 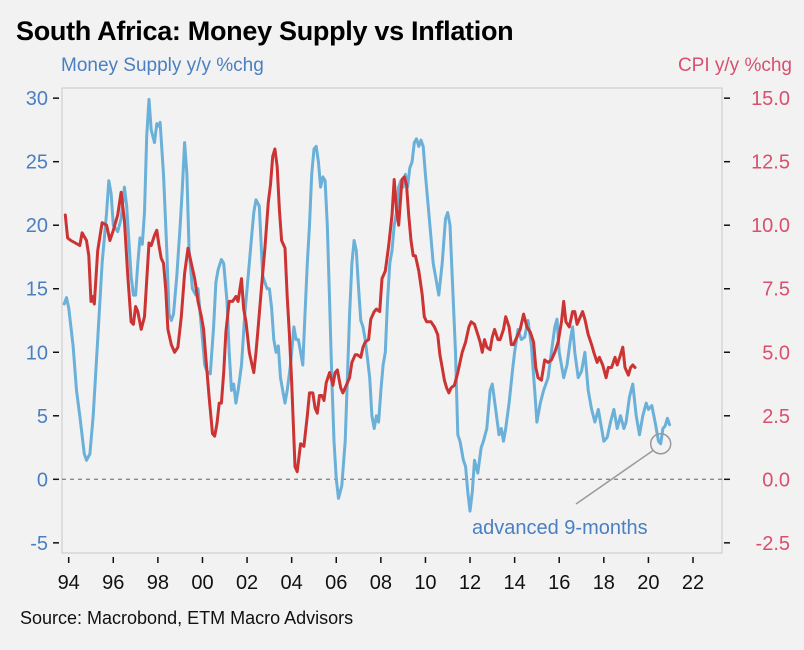 What do you see at coordinates (37, 226) in the screenshot?
I see `left-tick-label: 20` at bounding box center [37, 226].